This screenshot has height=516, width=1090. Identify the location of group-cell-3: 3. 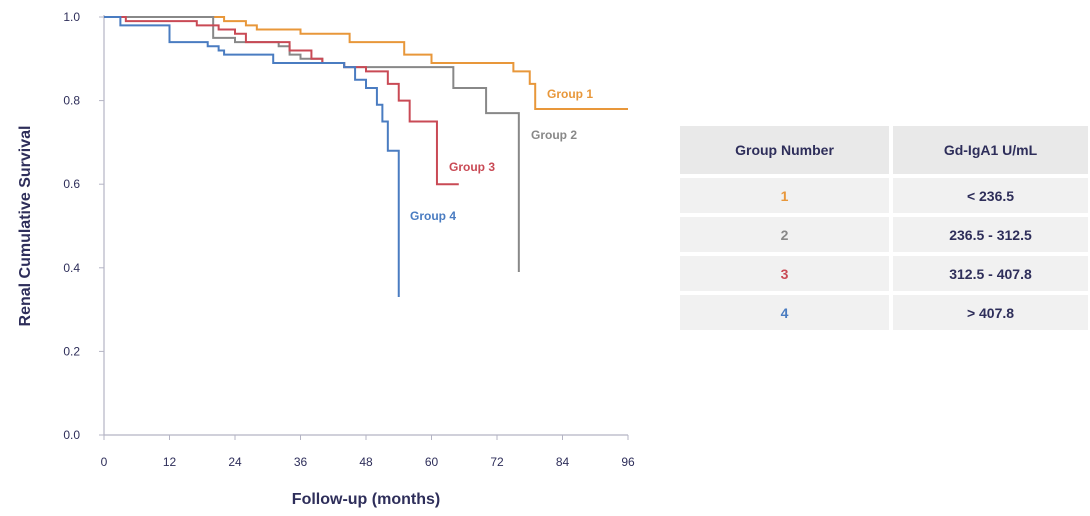
(784, 273).